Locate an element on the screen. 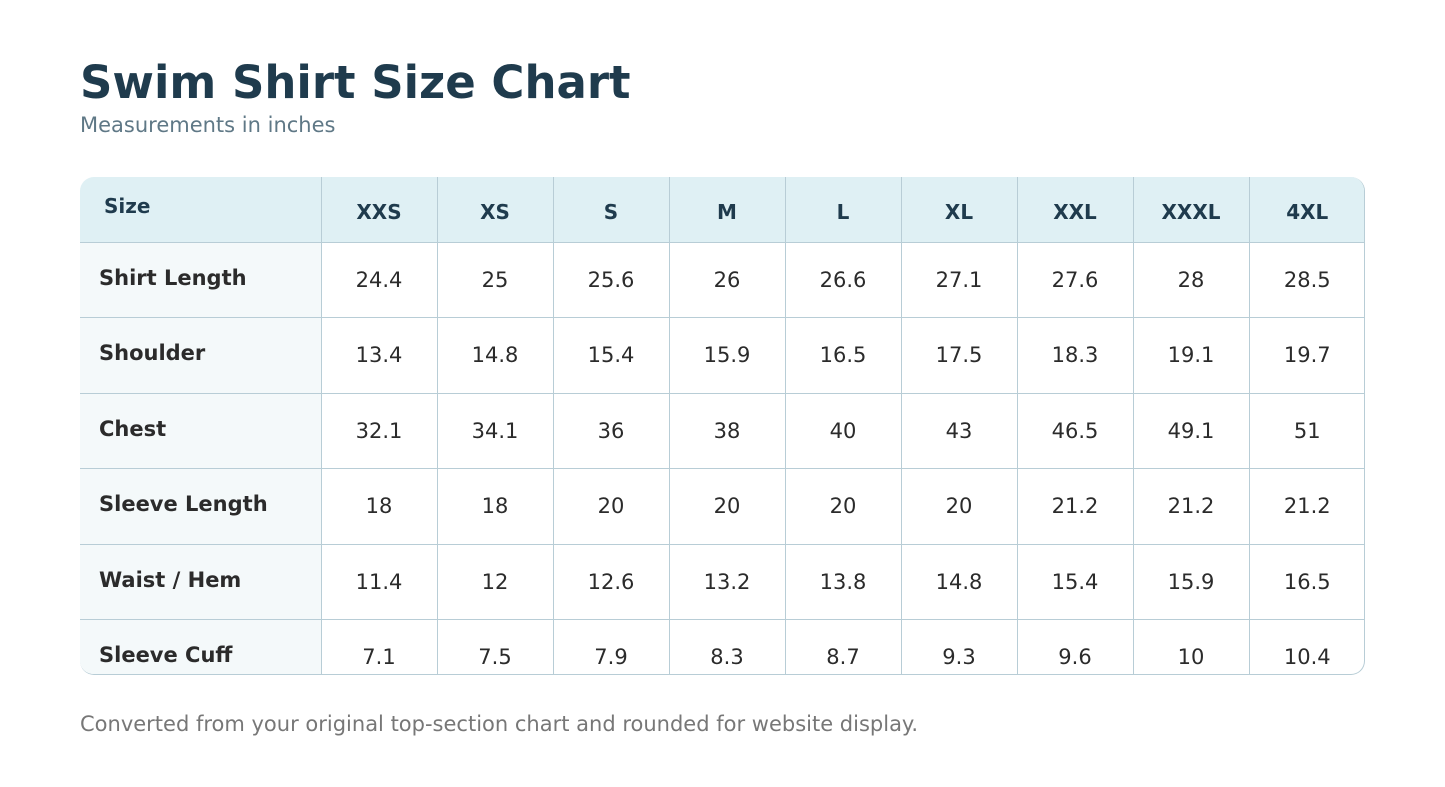 This screenshot has width=1445, height=787. cell: 9.6 is located at coordinates (1075, 646).